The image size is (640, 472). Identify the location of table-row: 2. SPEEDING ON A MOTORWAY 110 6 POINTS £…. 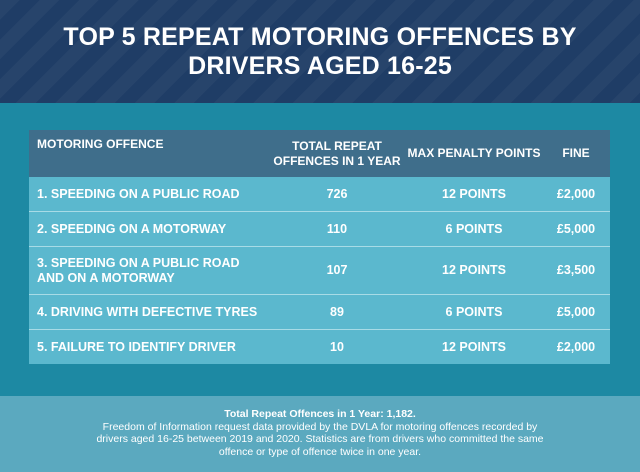
(319, 229).